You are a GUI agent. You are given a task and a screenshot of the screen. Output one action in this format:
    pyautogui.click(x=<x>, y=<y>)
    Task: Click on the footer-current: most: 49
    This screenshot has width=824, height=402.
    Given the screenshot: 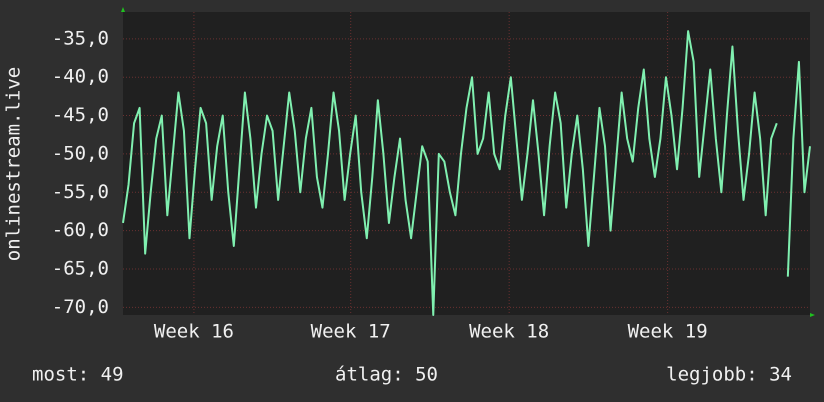 What is the action you would take?
    pyautogui.click(x=78, y=375)
    